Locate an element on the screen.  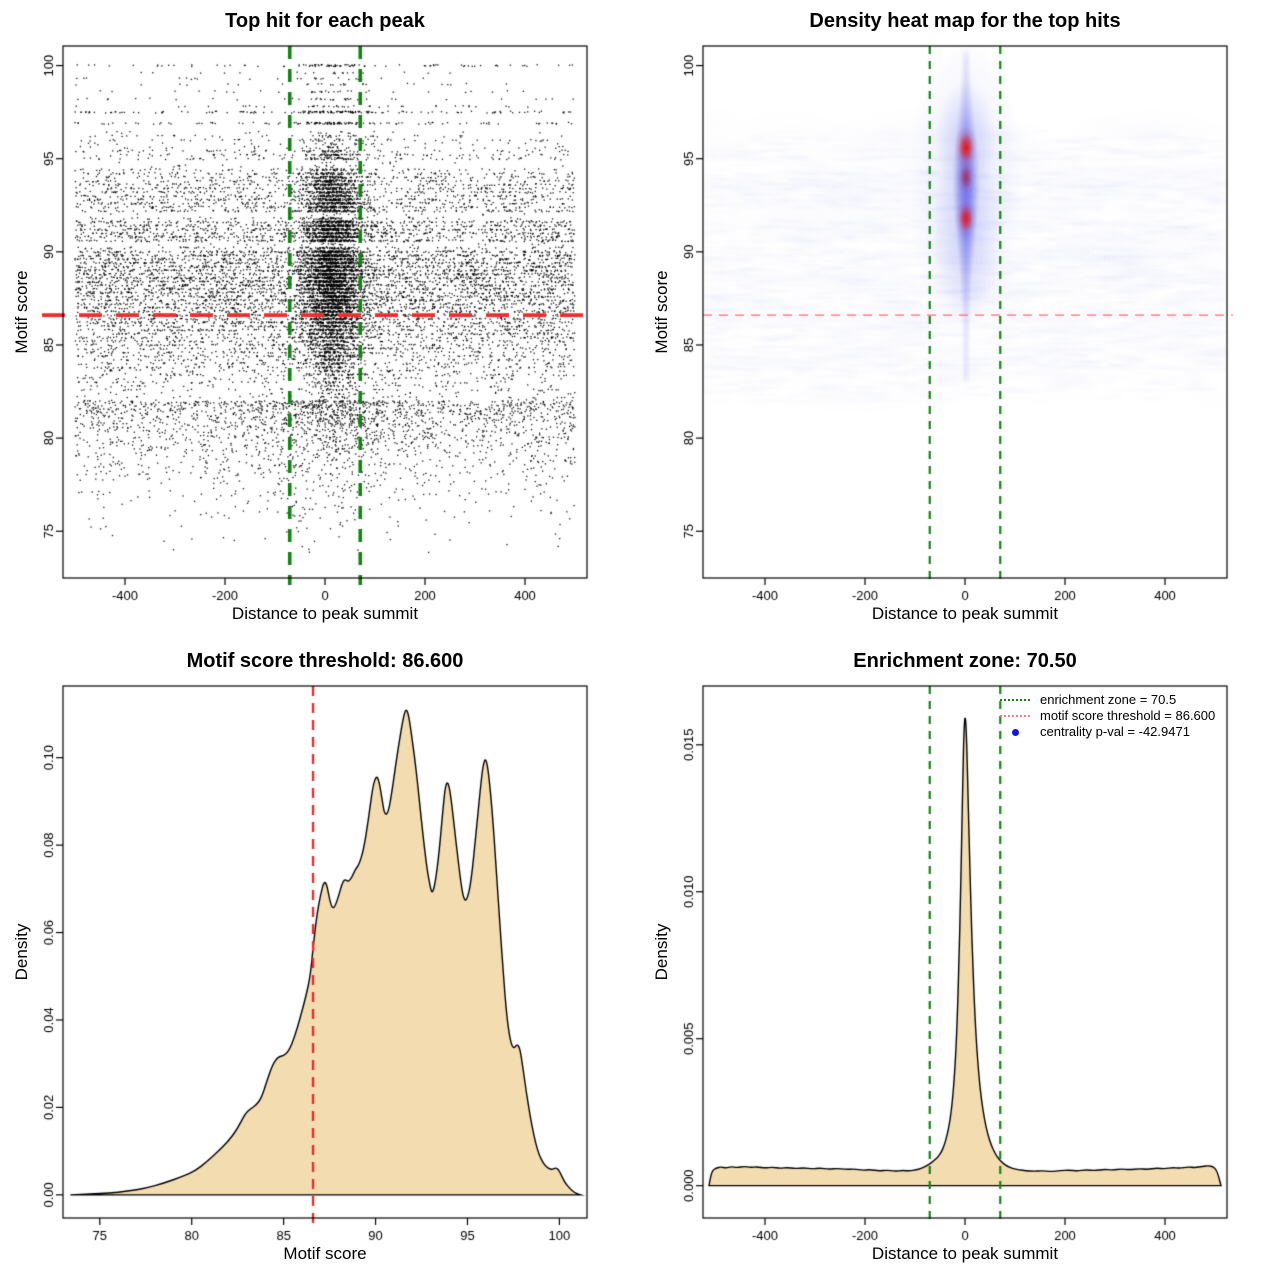
panel-title: Motif score threshold: 86.600 is located at coordinates (325, 661).